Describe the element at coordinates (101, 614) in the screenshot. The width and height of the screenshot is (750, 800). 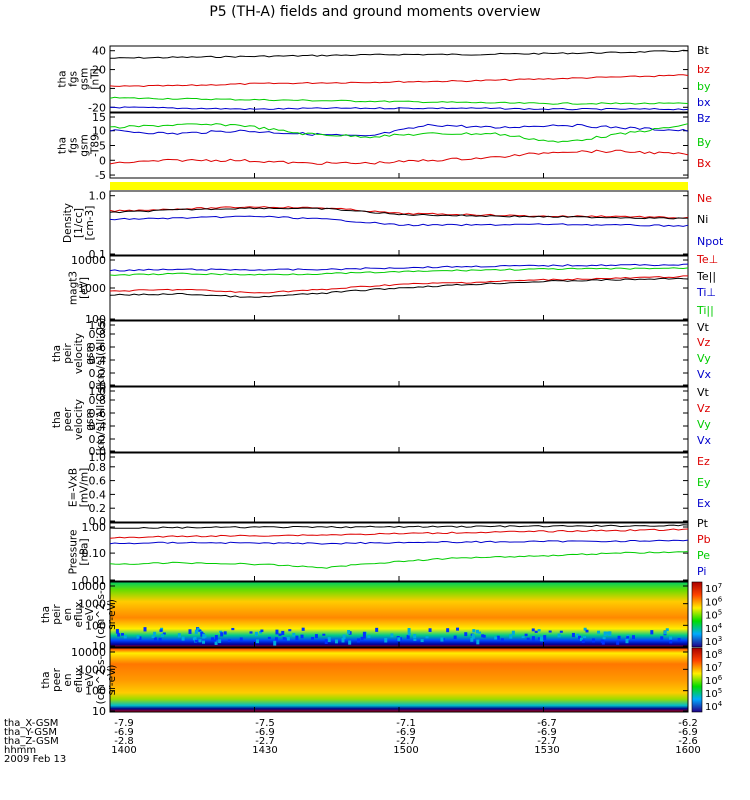
I see `y-axis-label: (cm^2-s-` at that location.